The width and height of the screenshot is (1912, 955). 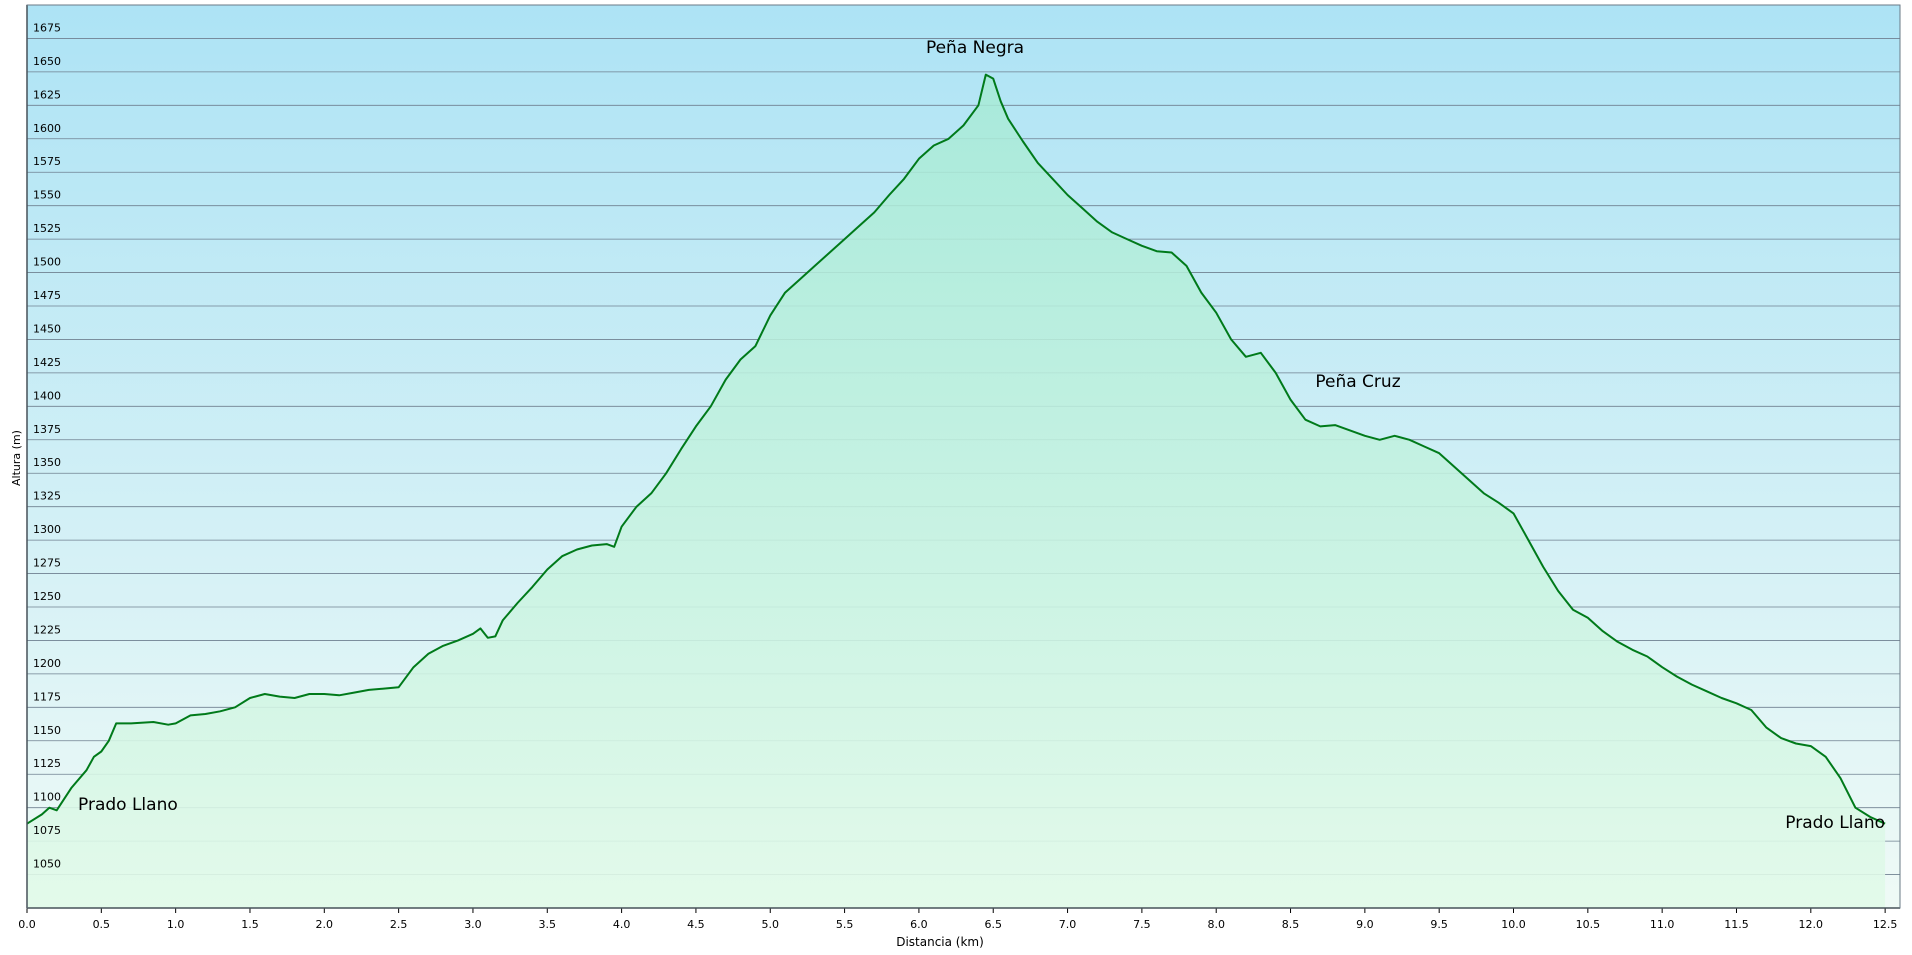 I want to click on x-tick-label: 11.0, so click(x=1662, y=924).